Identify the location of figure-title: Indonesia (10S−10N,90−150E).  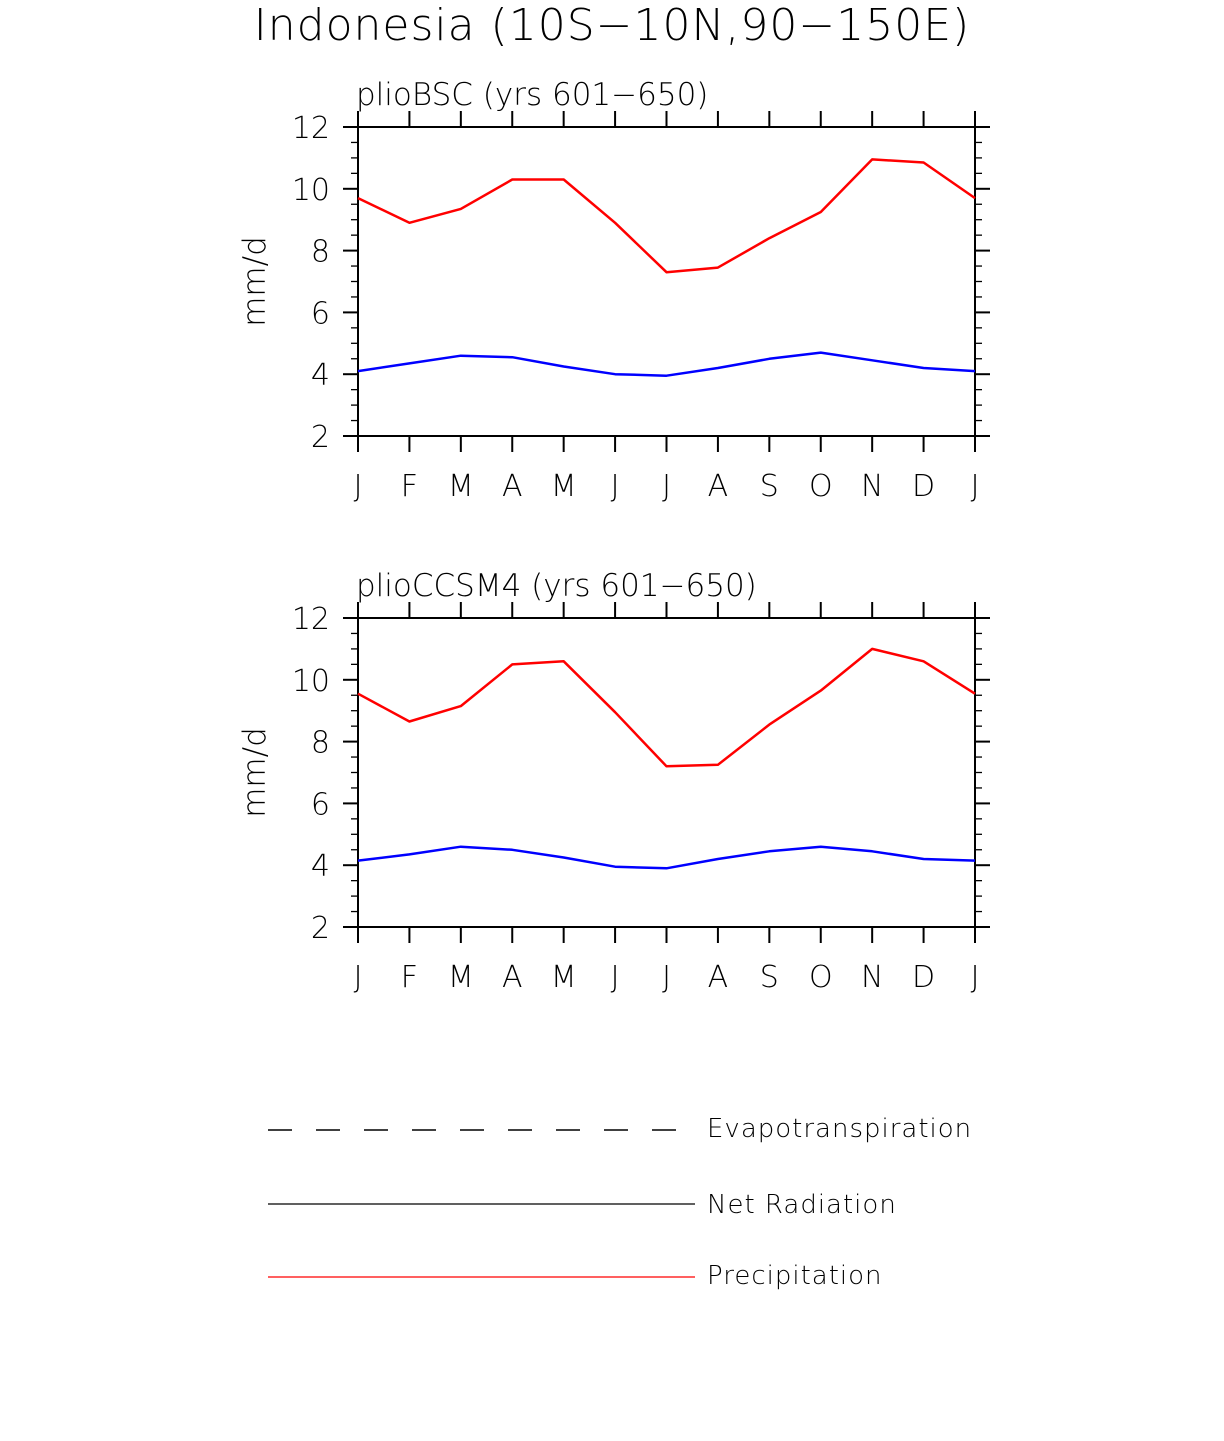
(612, 25).